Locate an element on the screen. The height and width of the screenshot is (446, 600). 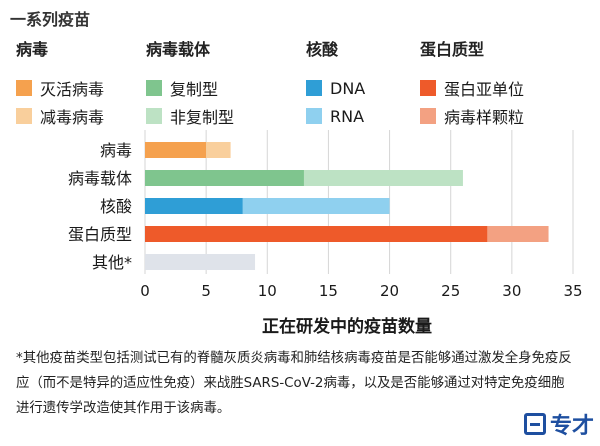
legend-item: 灭活病毒 is located at coordinates (60, 88).